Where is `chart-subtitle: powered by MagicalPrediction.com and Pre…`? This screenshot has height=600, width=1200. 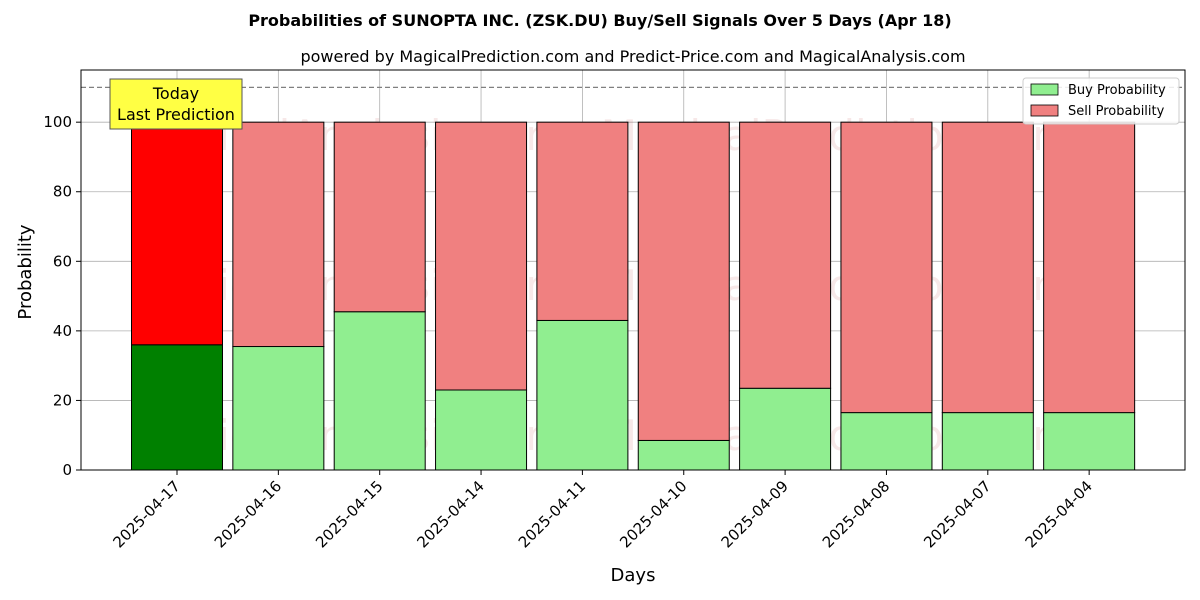
chart-subtitle: powered by MagicalPrediction.com and Pre… is located at coordinates (632, 56).